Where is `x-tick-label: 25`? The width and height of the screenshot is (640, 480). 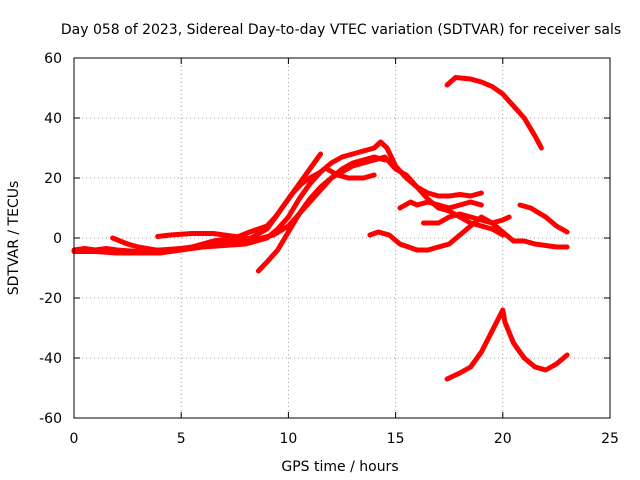 x-tick-label: 25 is located at coordinates (610, 439).